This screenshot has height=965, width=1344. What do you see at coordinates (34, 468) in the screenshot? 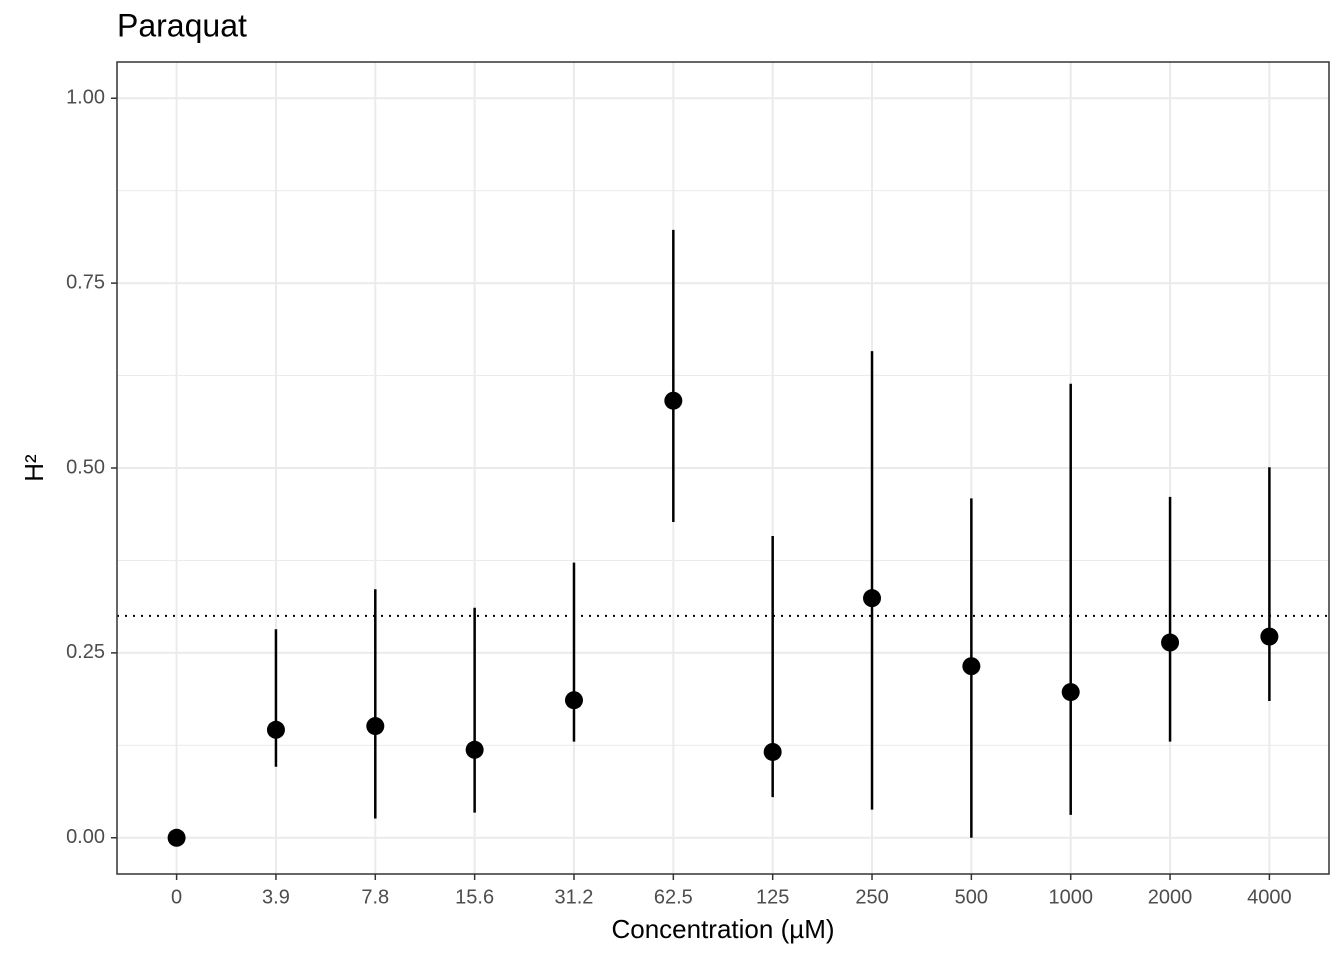
I see `y-axis-title: H²` at bounding box center [34, 468].